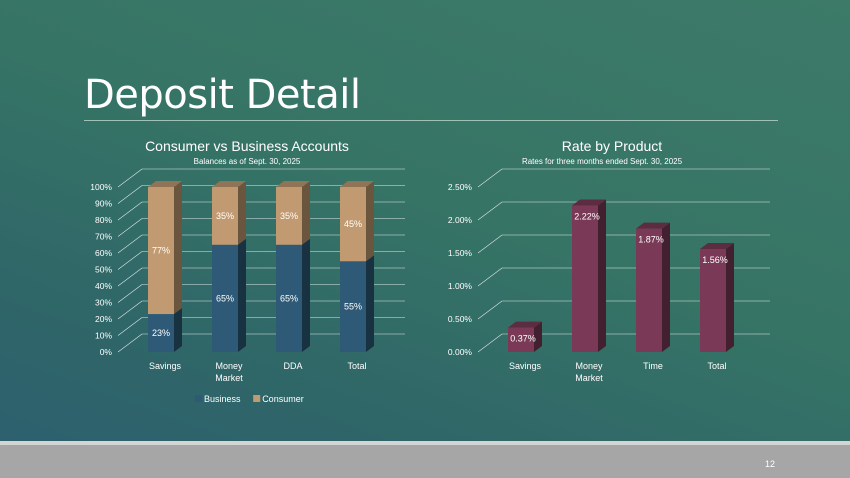 The height and width of the screenshot is (478, 850). Describe the element at coordinates (525, 366) in the screenshot. I see `chart2-category-label: Savings` at that location.